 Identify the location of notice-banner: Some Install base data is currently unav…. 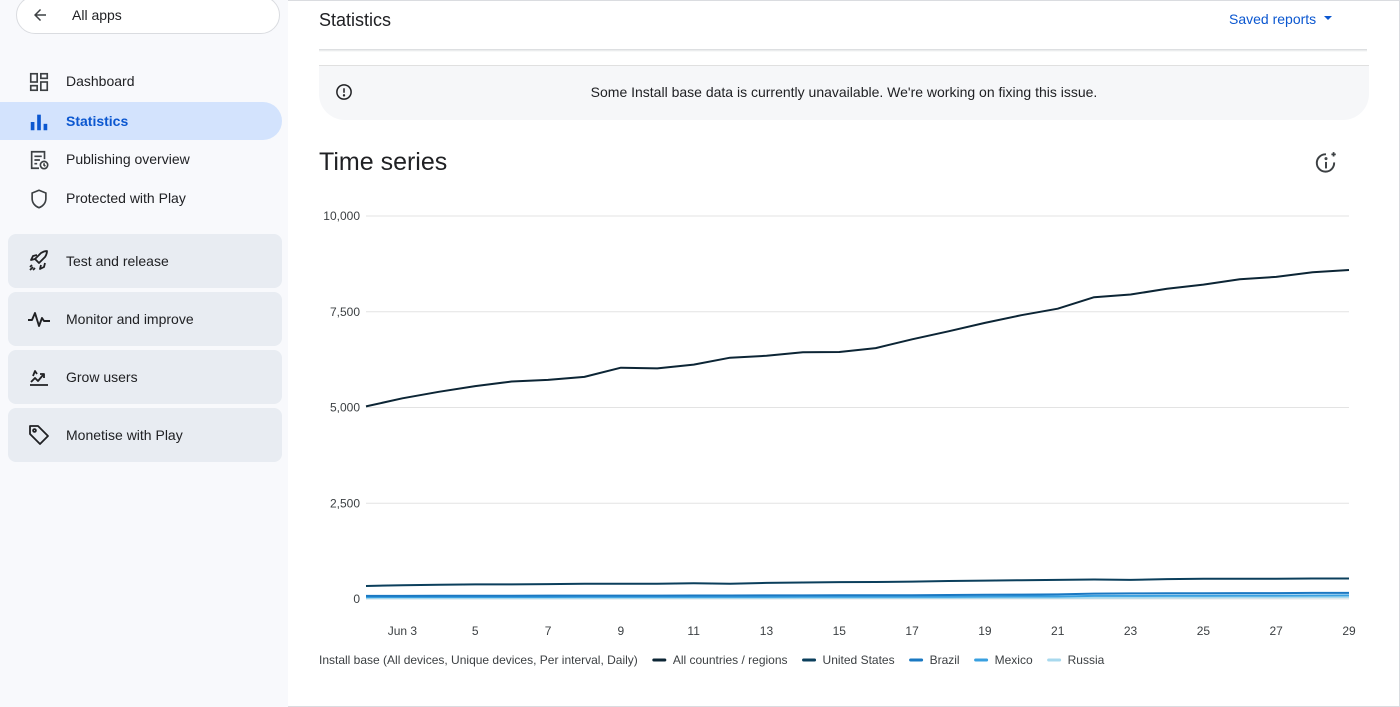
(844, 93).